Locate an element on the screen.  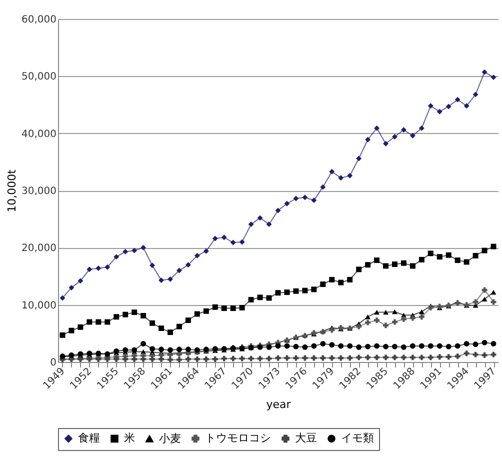
y-tick-label: 10,000 is located at coordinates (39, 306).